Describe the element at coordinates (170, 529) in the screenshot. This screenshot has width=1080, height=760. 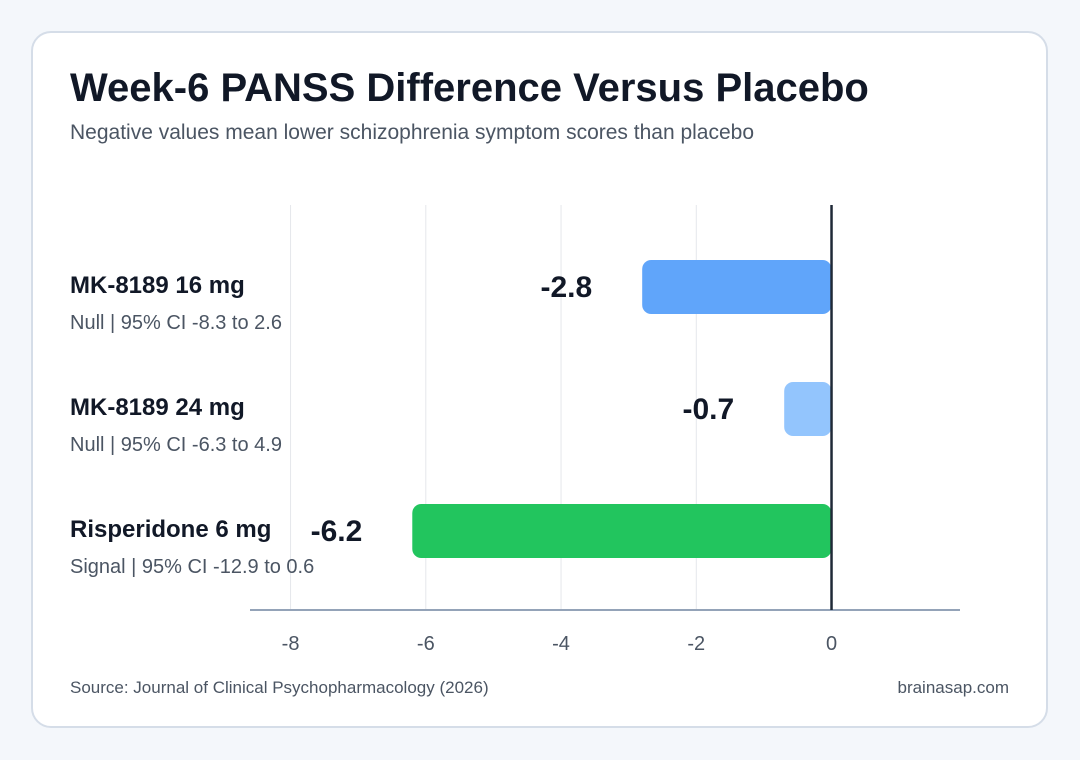
I see `category-label: Risperidone 6 mg` at that location.